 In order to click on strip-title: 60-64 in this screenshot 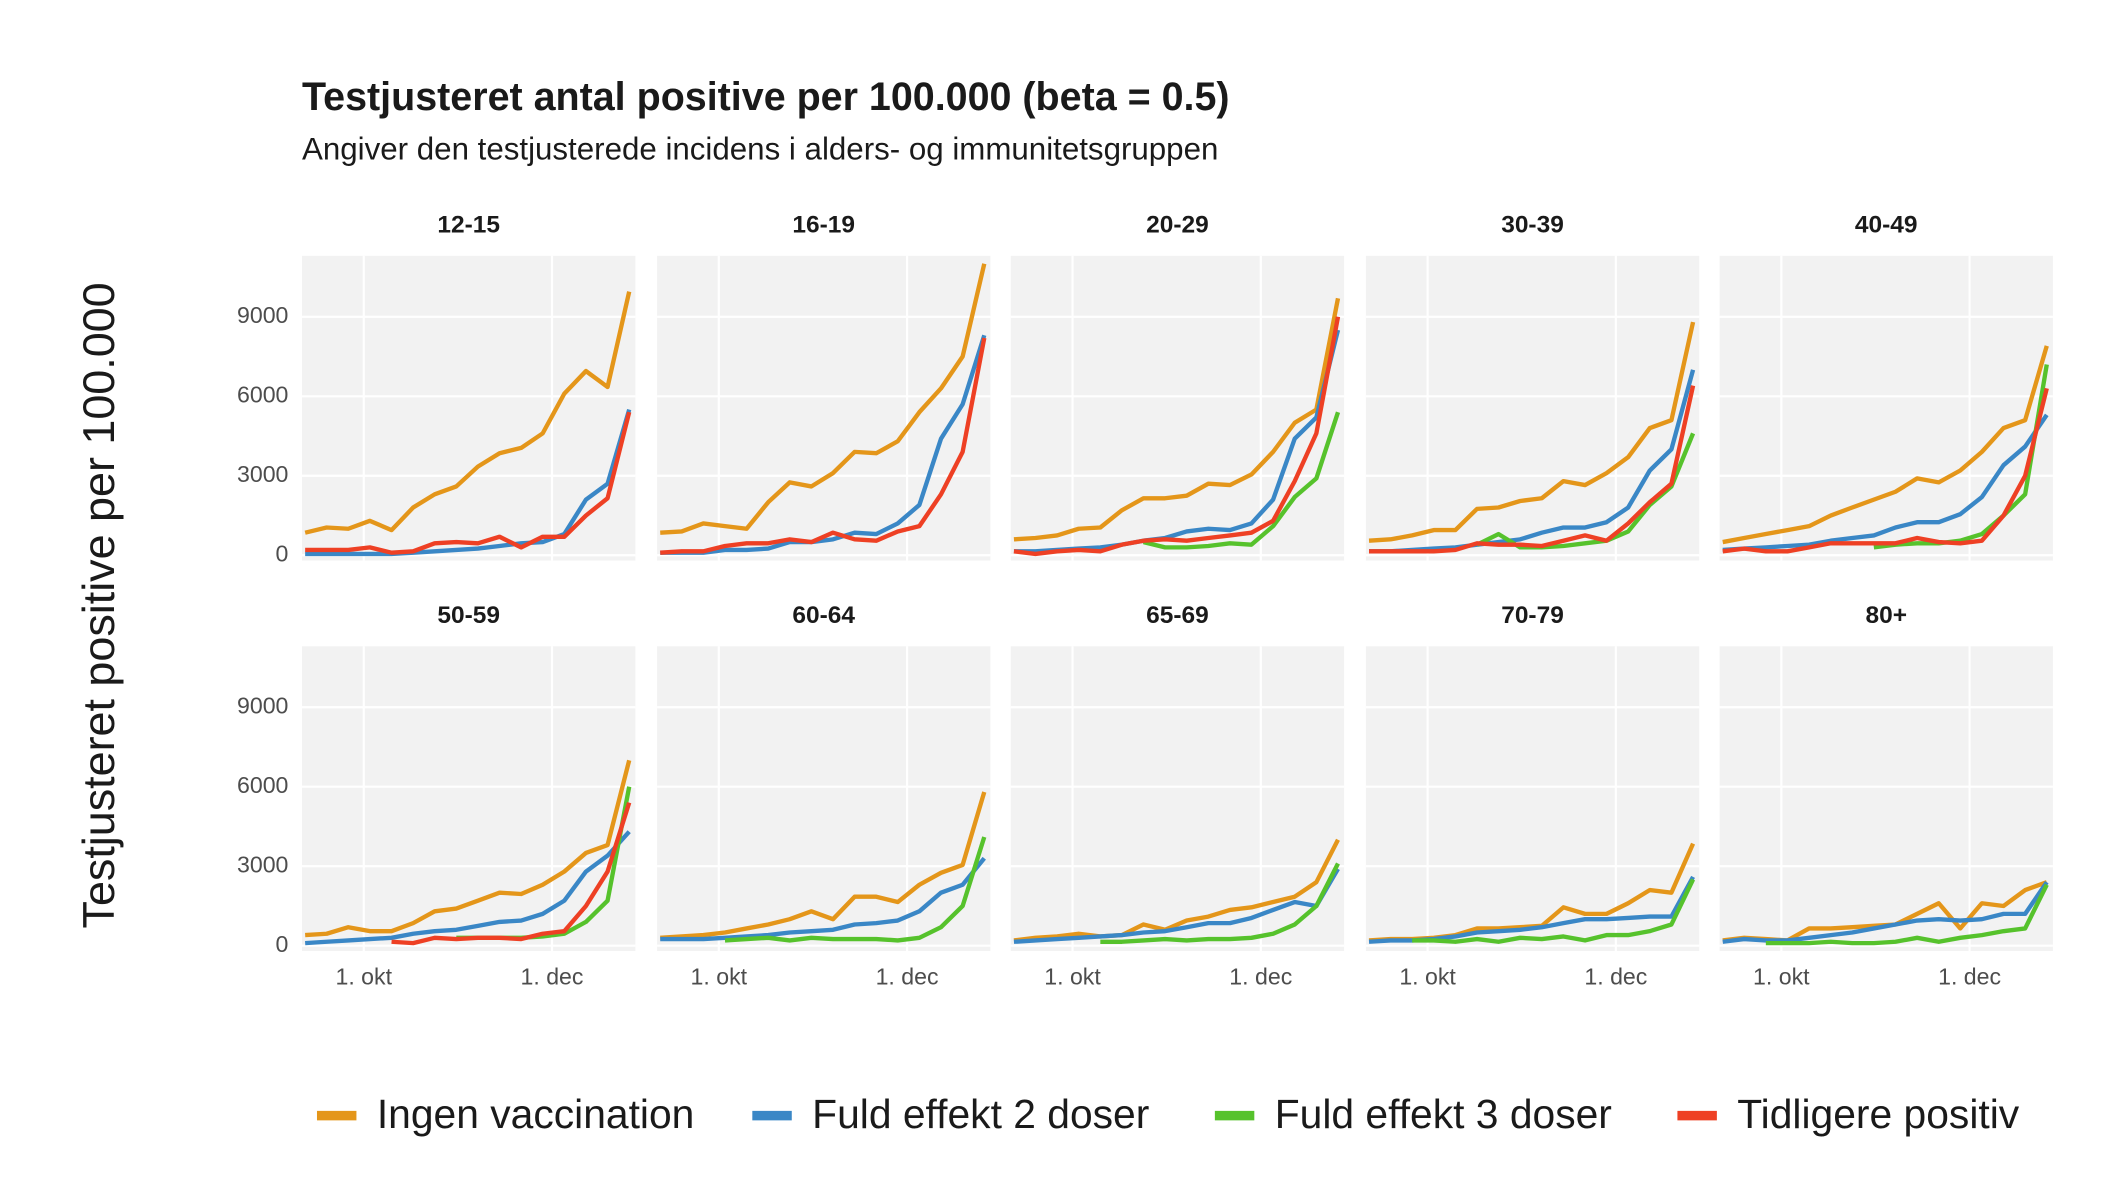, I will do `click(823, 615)`.